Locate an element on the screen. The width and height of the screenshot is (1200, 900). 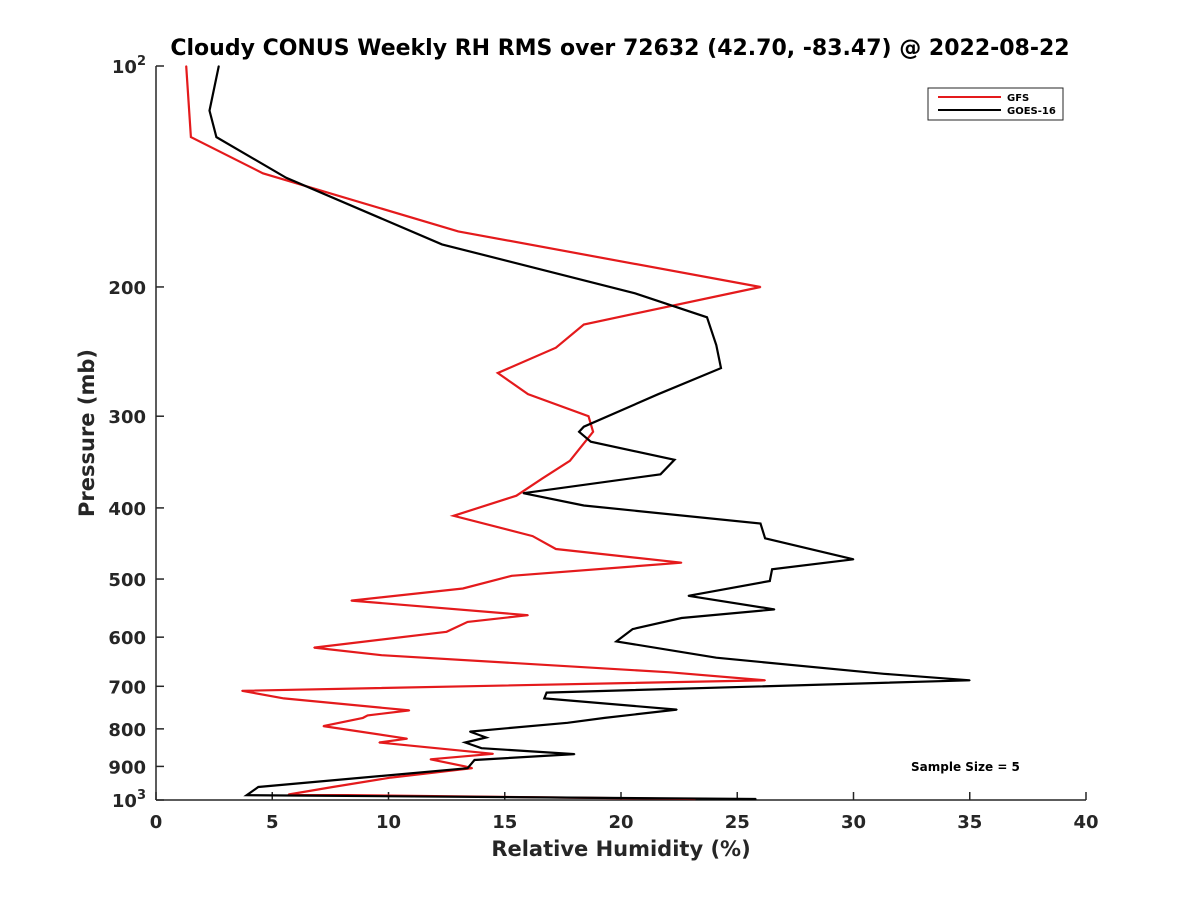
y-tick-label: 10³ is located at coordinates (129, 800).